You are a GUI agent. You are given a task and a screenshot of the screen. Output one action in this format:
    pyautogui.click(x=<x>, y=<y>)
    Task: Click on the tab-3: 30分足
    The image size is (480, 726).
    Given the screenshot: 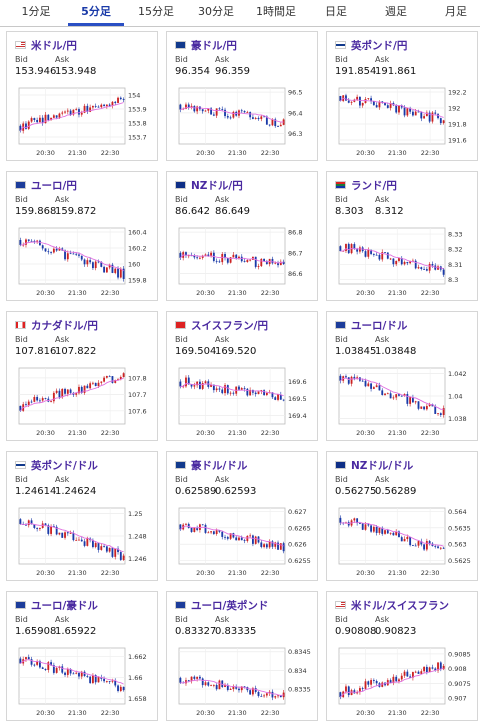 What is the action you would take?
    pyautogui.click(x=216, y=11)
    